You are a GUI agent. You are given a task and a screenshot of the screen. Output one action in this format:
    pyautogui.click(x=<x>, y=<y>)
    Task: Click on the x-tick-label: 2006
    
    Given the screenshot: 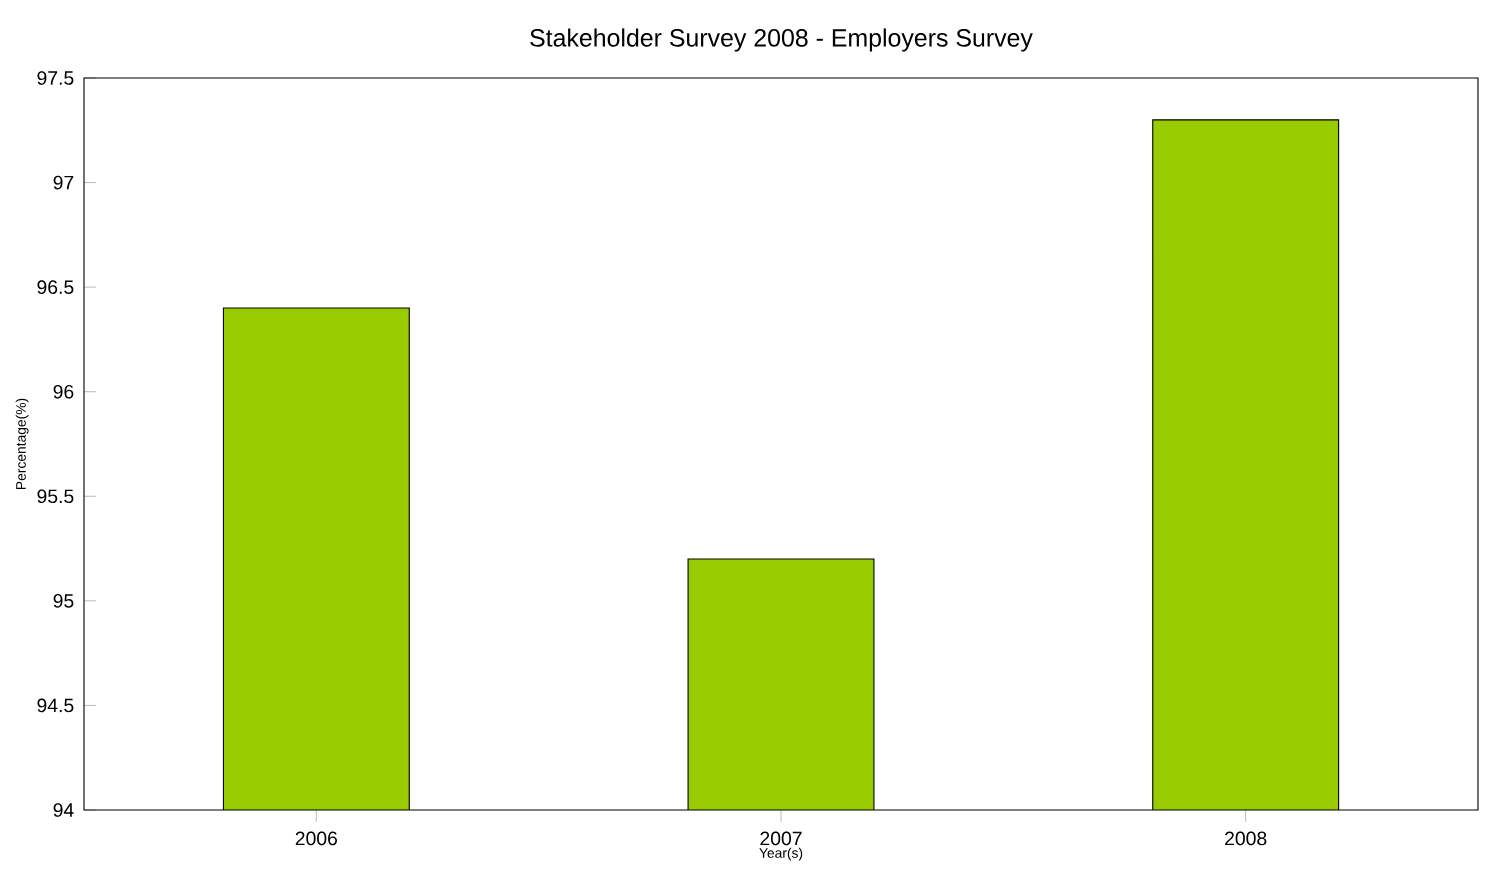 What is the action you would take?
    pyautogui.click(x=316, y=838)
    